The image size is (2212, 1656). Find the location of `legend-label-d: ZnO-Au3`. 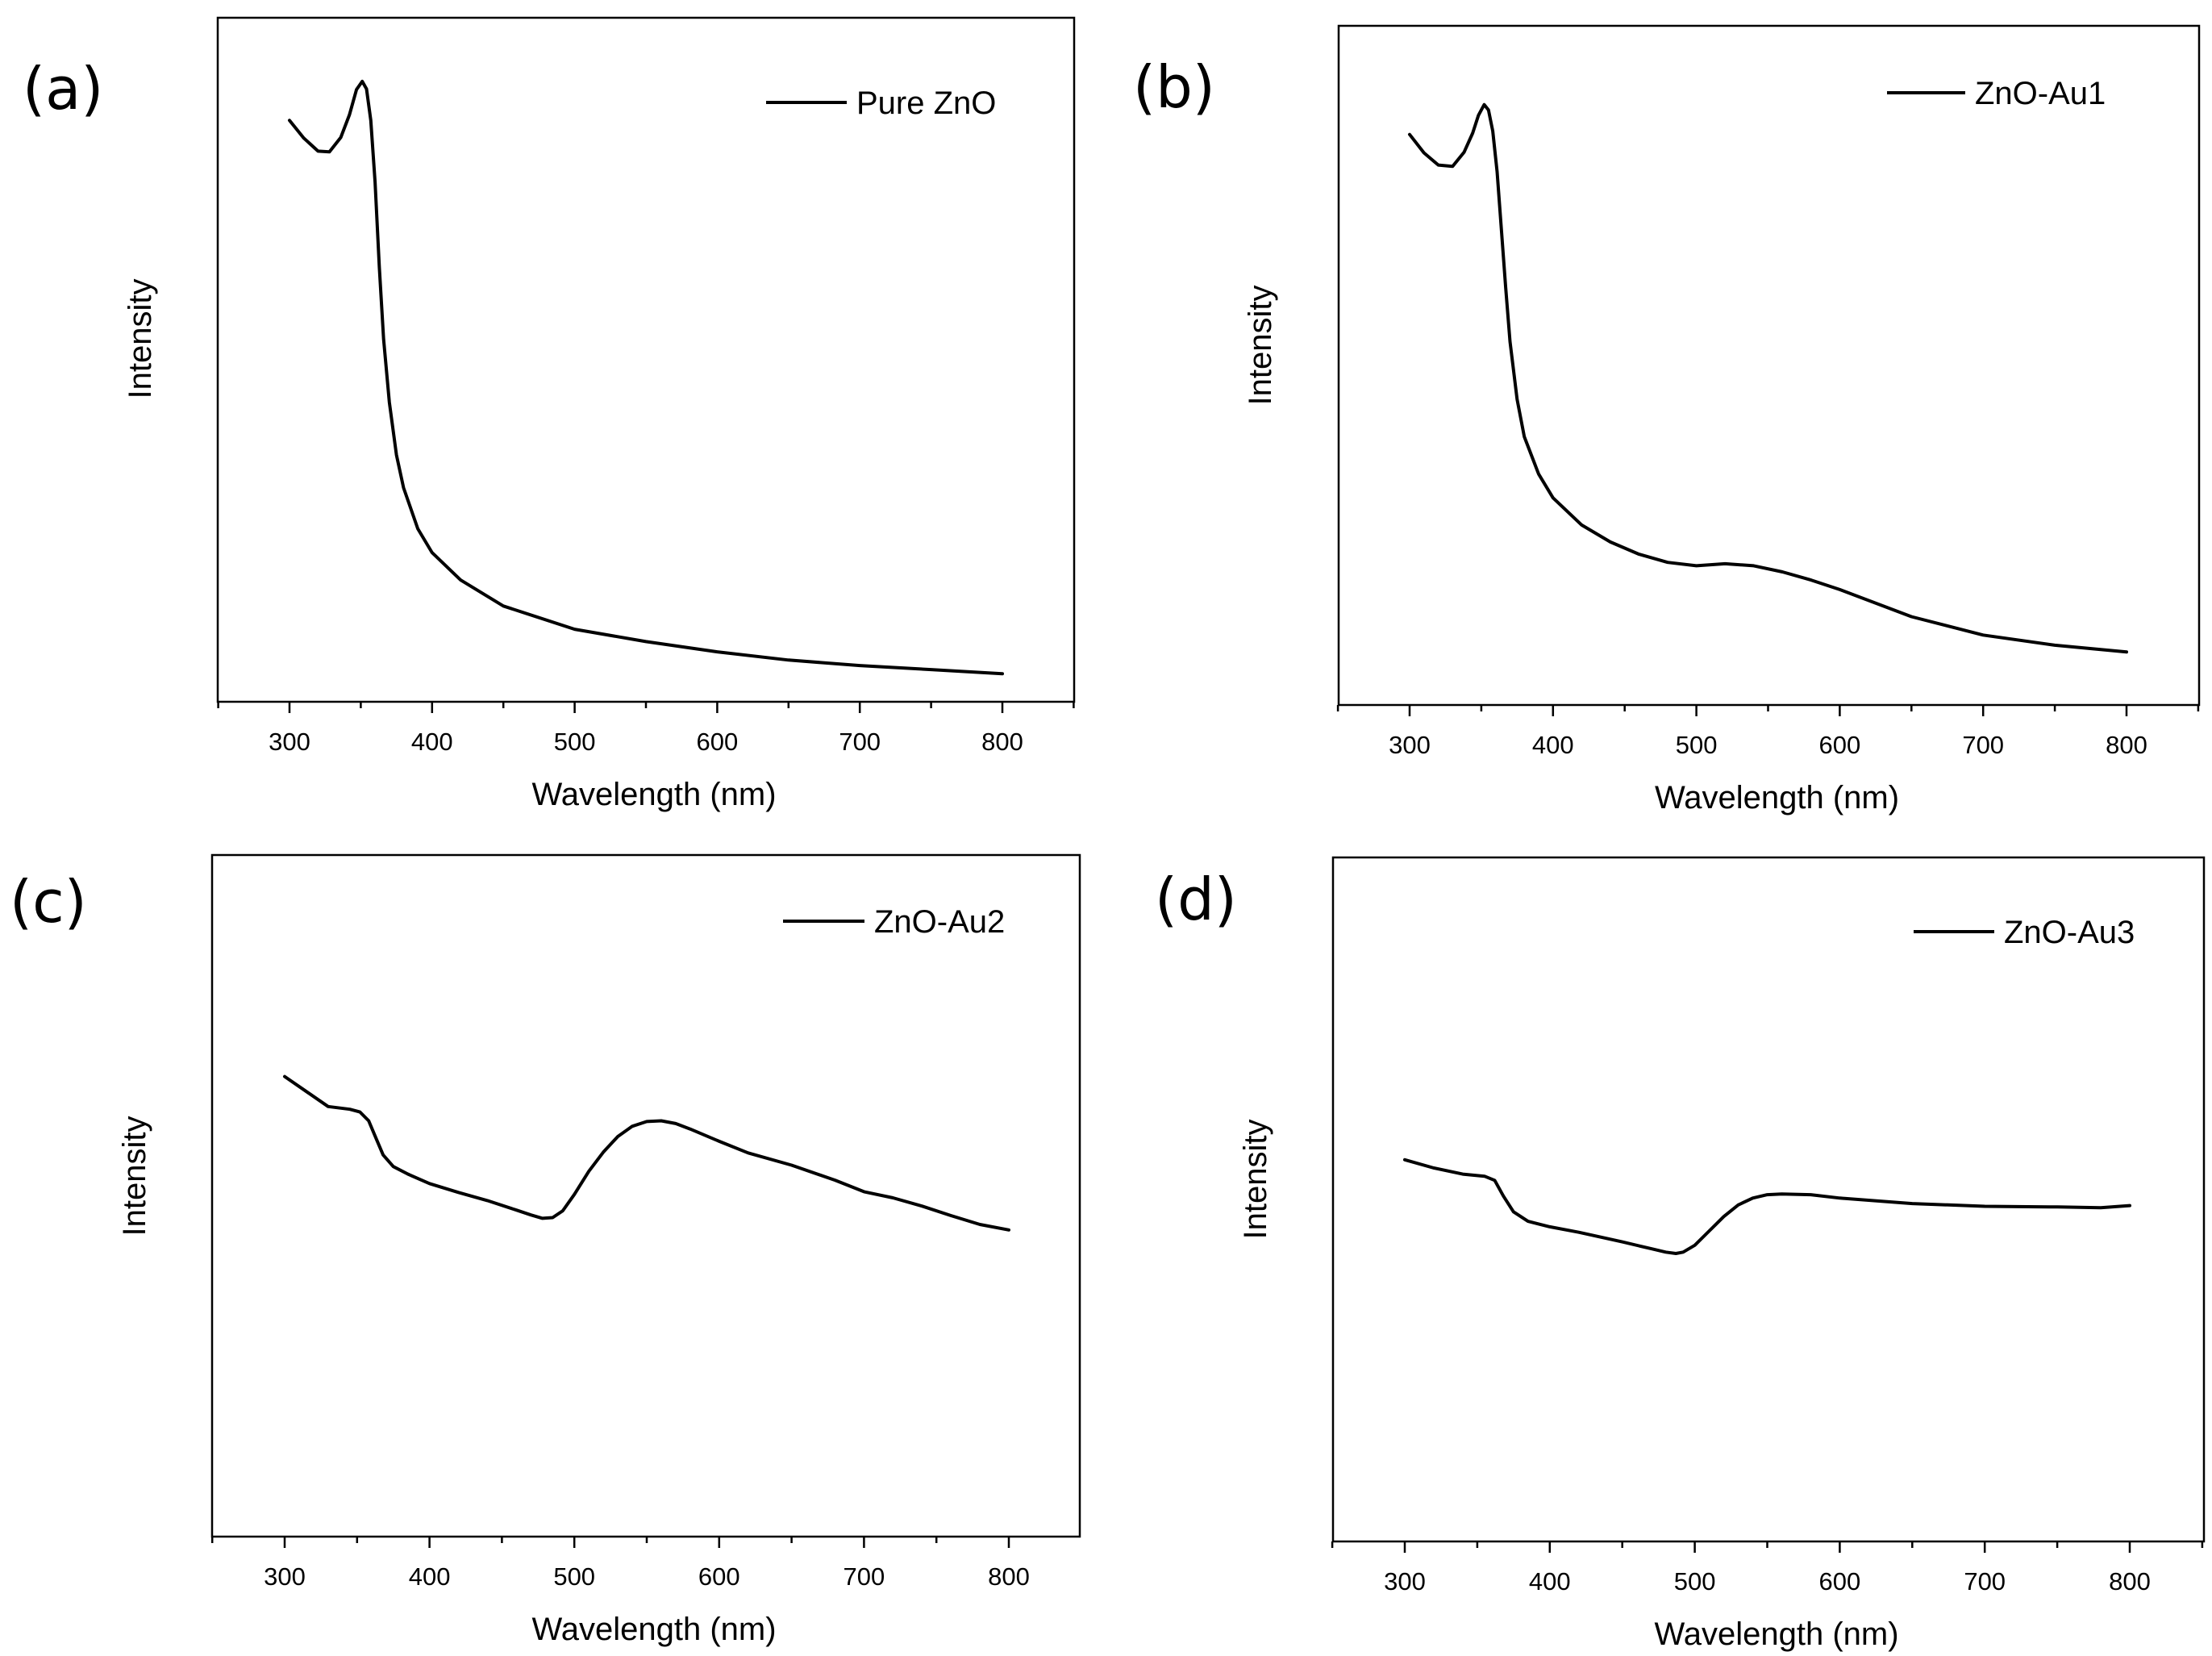

legend-label-d: ZnO-Au3 is located at coordinates (2069, 933).